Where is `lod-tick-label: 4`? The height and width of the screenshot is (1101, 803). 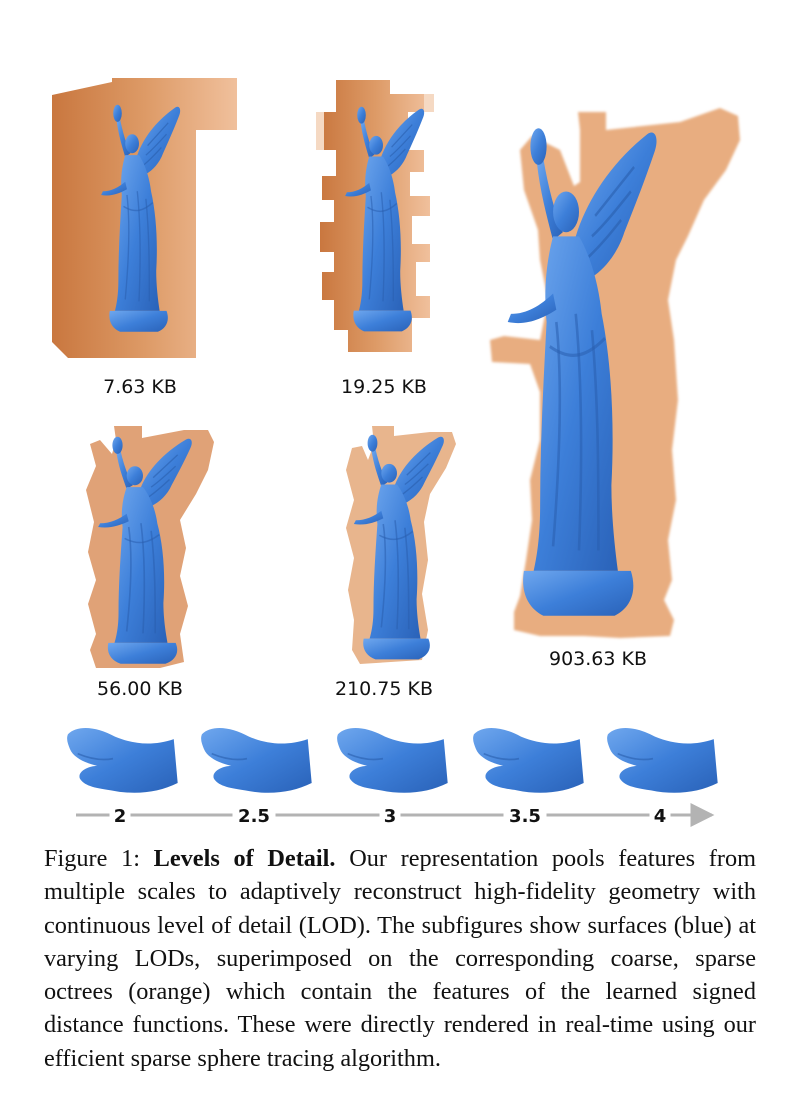
lod-tick-label: 4 is located at coordinates (660, 816).